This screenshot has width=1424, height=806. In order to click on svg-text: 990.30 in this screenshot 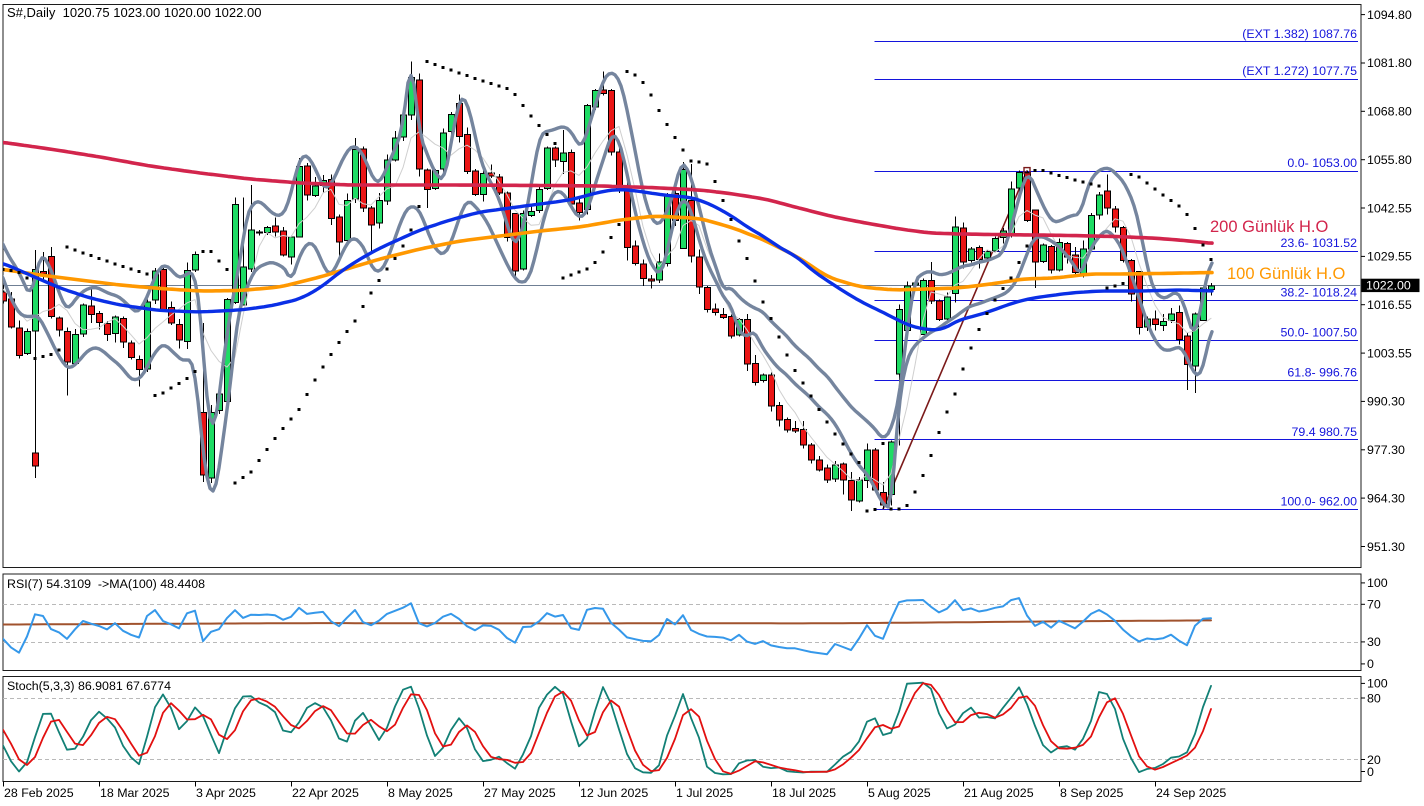, I will do `click(1386, 402)`.